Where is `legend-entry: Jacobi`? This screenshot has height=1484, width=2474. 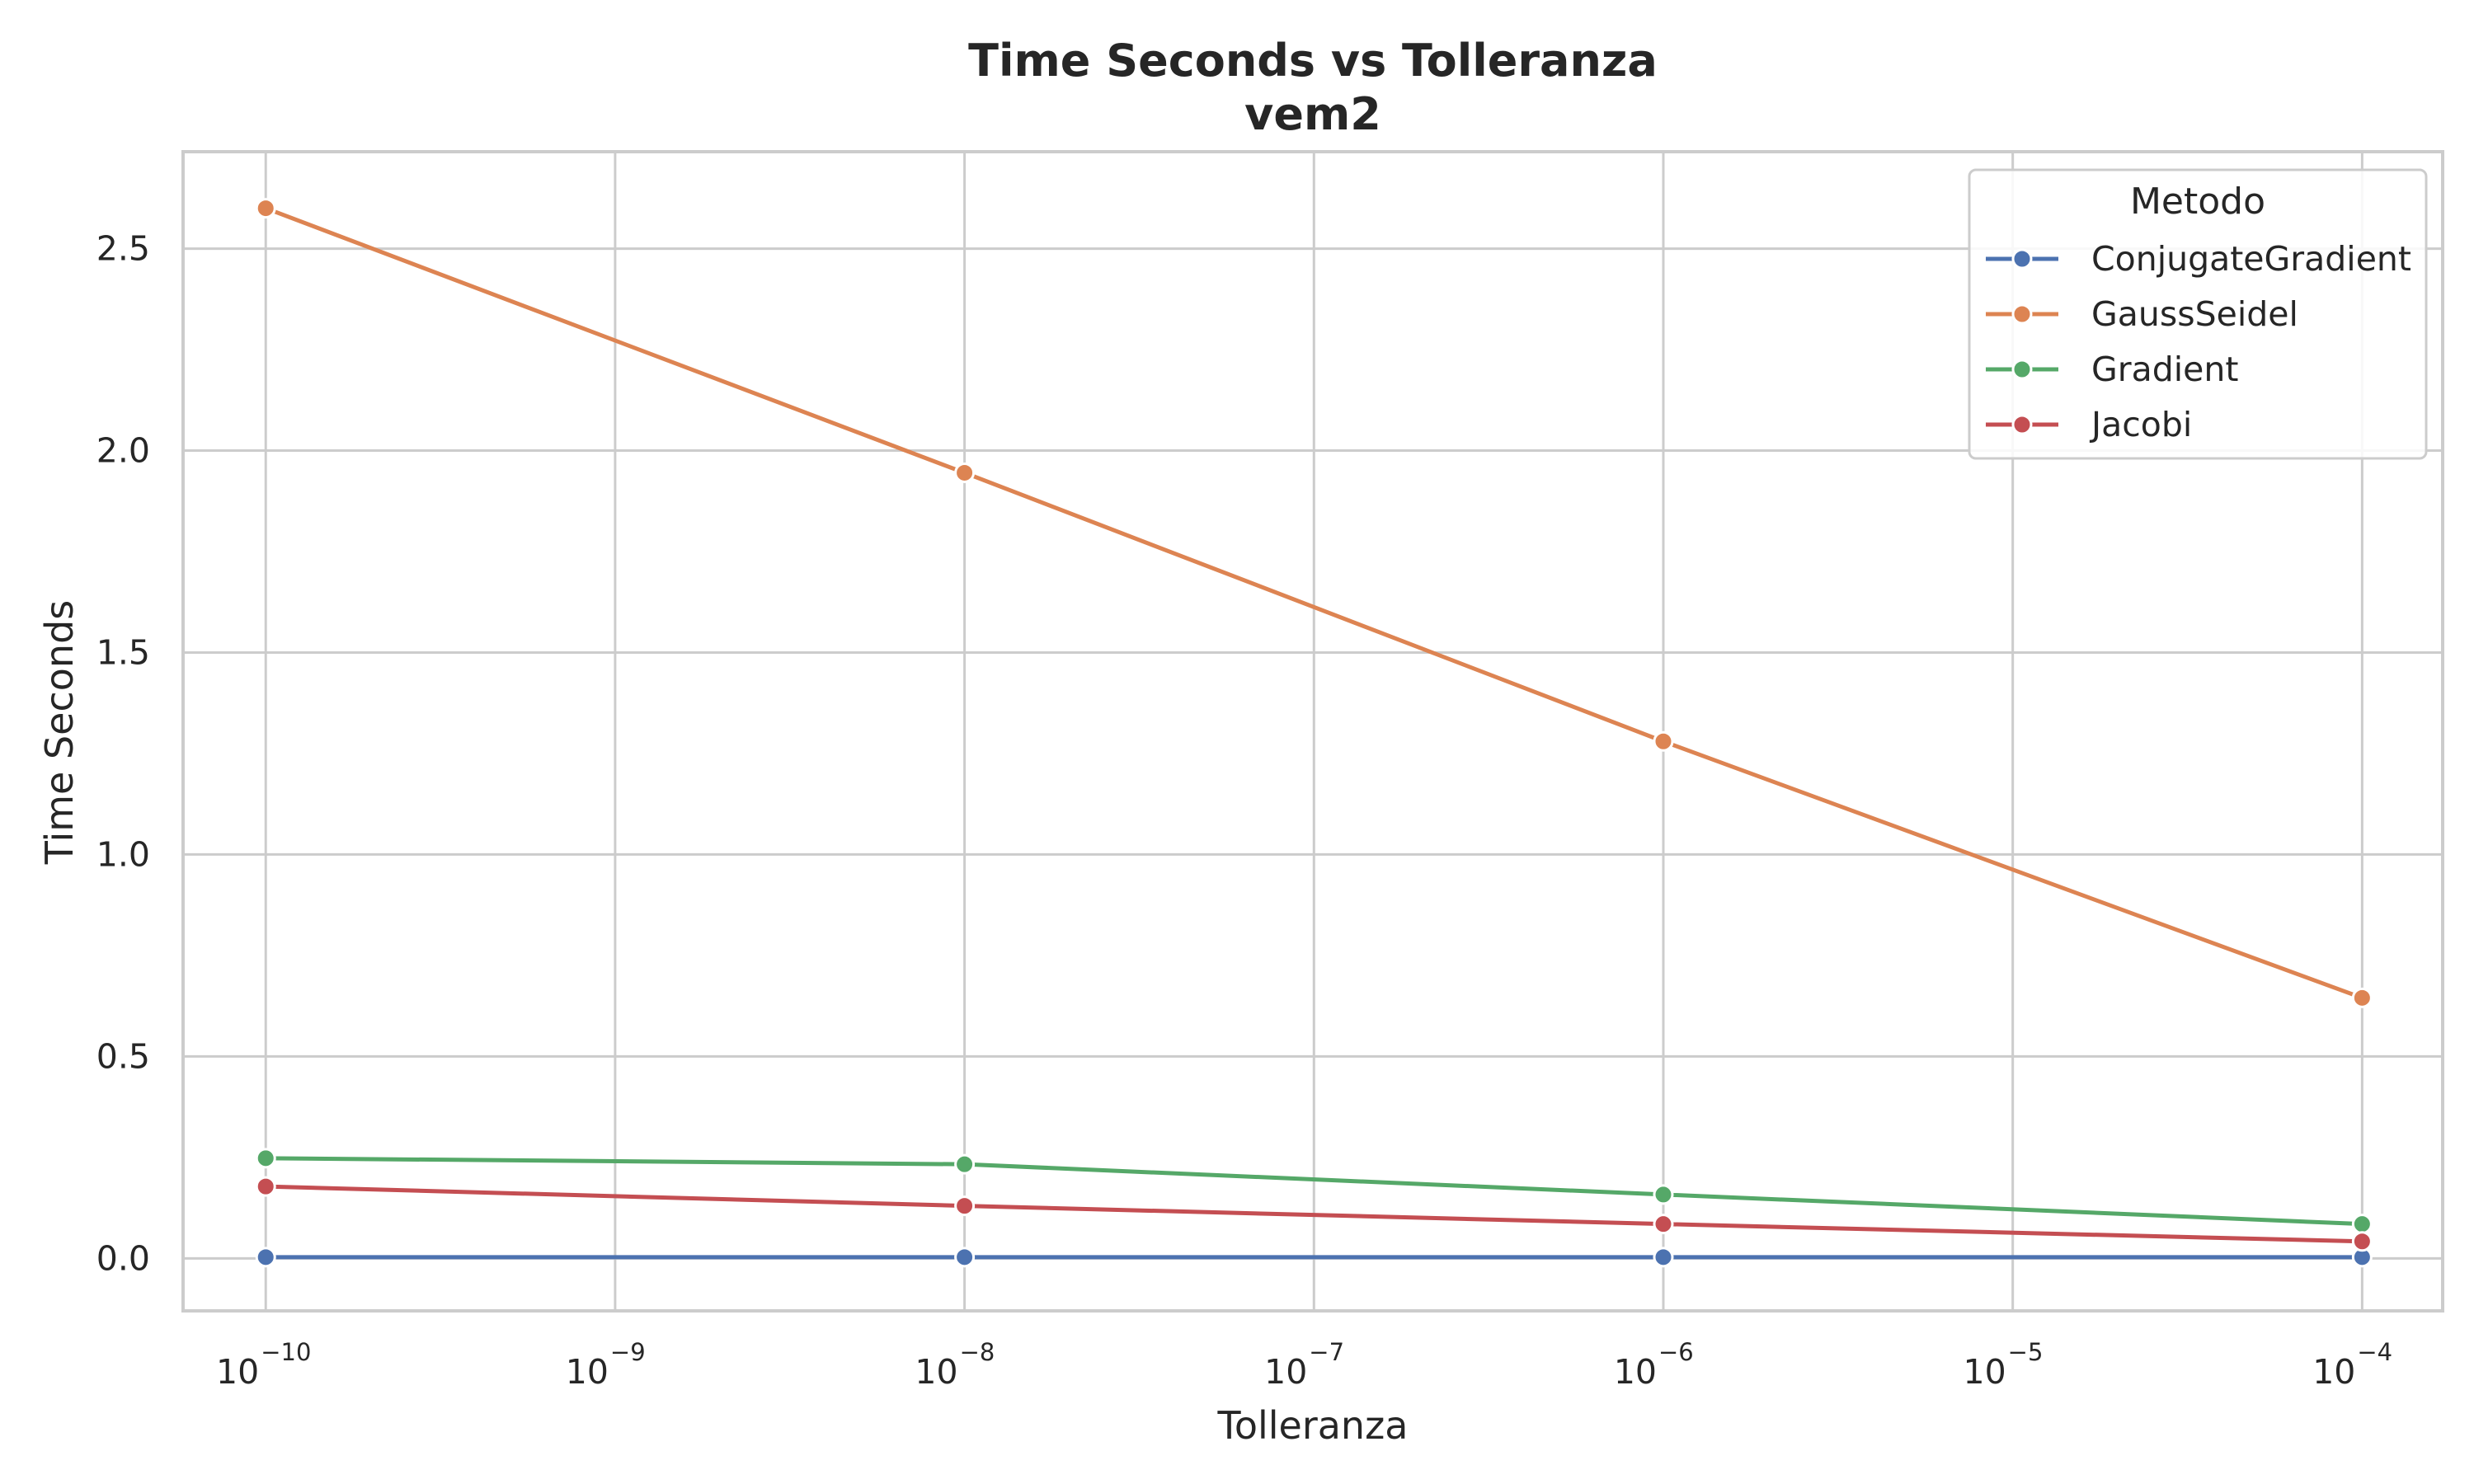 legend-entry: Jacobi is located at coordinates (2089, 424).